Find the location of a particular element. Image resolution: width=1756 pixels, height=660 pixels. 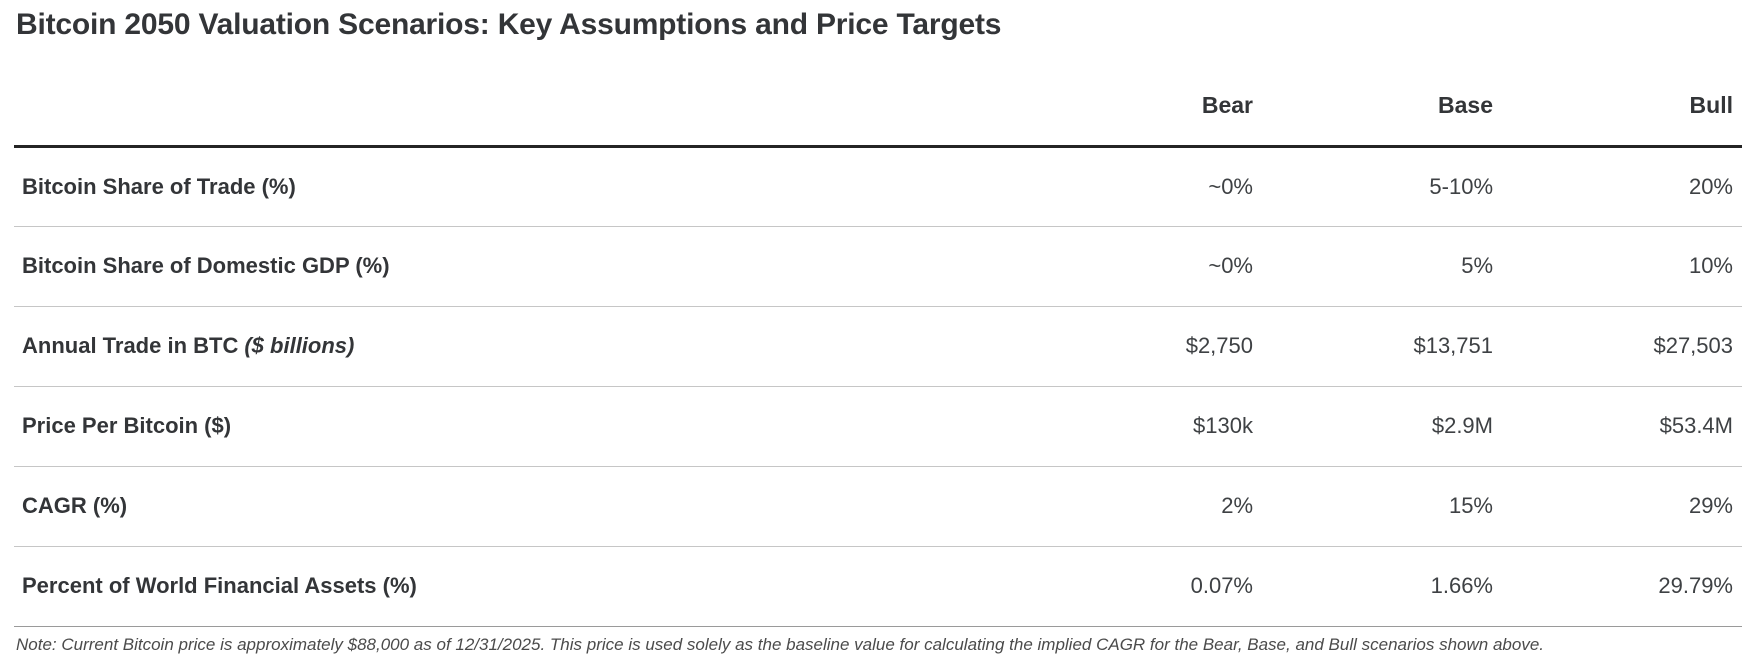

row-label-text: Annual Trade in BTC is located at coordinates (130, 345).